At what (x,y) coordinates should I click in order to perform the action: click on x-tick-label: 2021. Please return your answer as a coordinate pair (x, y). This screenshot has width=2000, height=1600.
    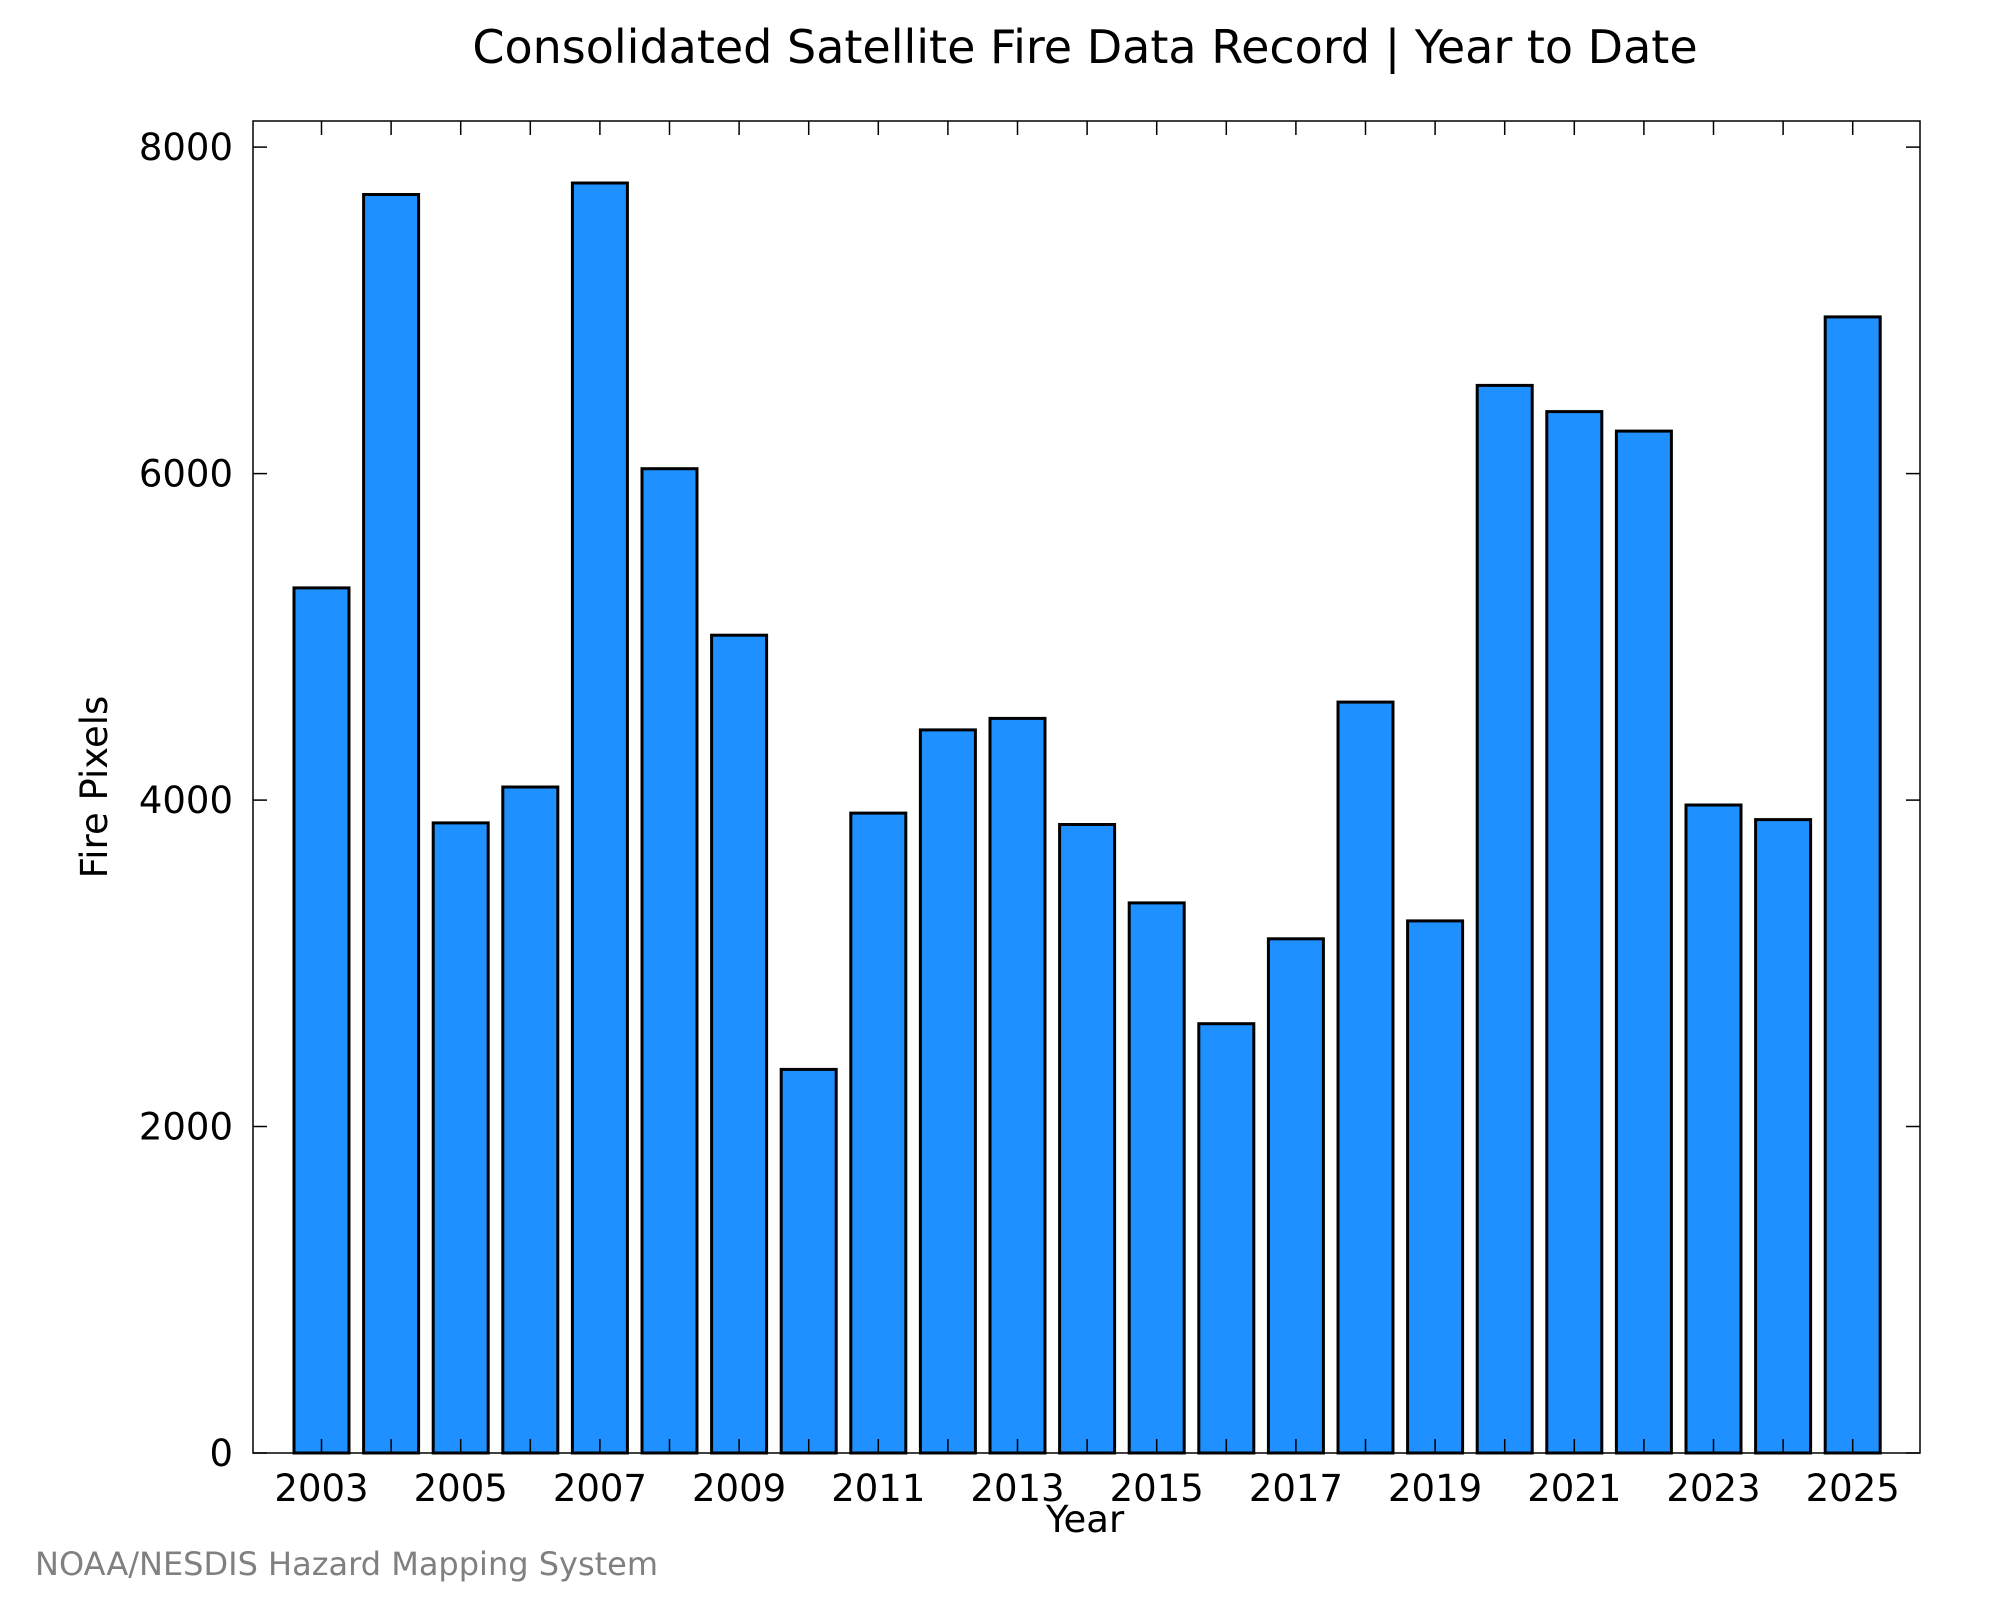
    Looking at the image, I should click on (1574, 1488).